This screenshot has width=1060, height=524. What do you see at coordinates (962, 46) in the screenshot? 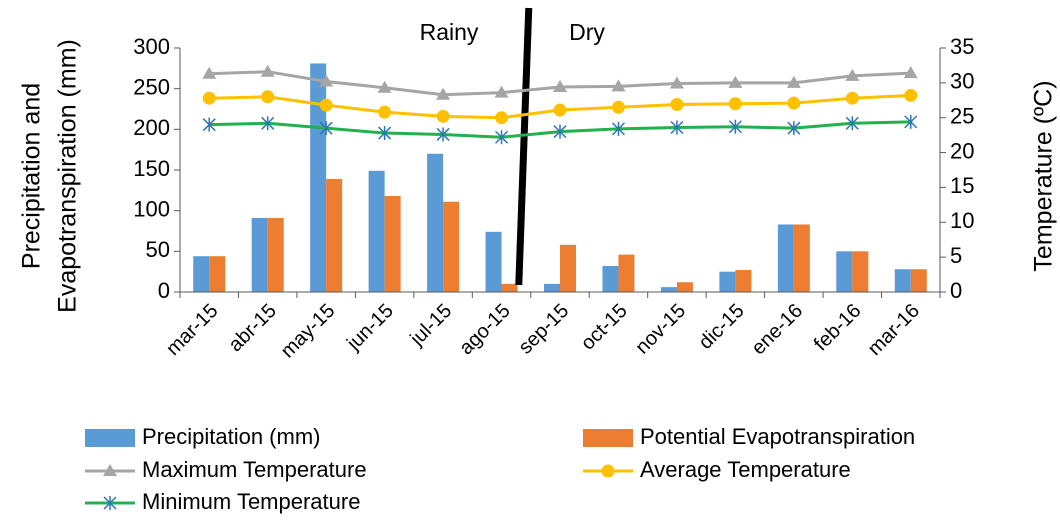
I see `y-right-tick-label: 35` at bounding box center [962, 46].